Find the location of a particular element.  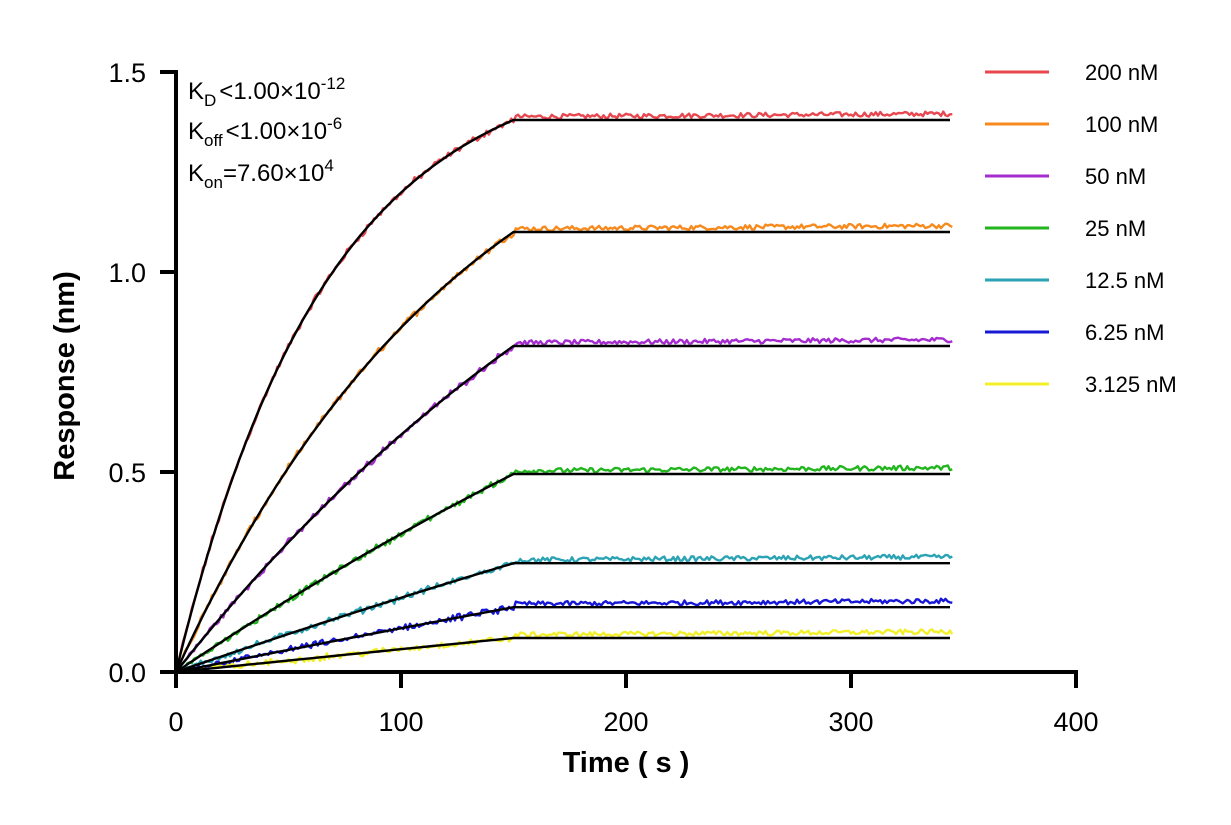

legend-label: 3.125 nM is located at coordinates (1131, 384).